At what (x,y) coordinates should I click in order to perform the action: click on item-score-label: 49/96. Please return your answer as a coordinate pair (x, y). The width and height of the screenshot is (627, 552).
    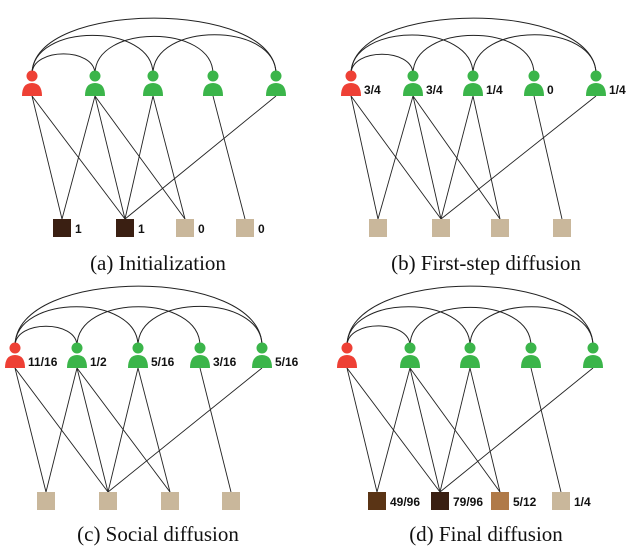
    Looking at the image, I should click on (405, 502).